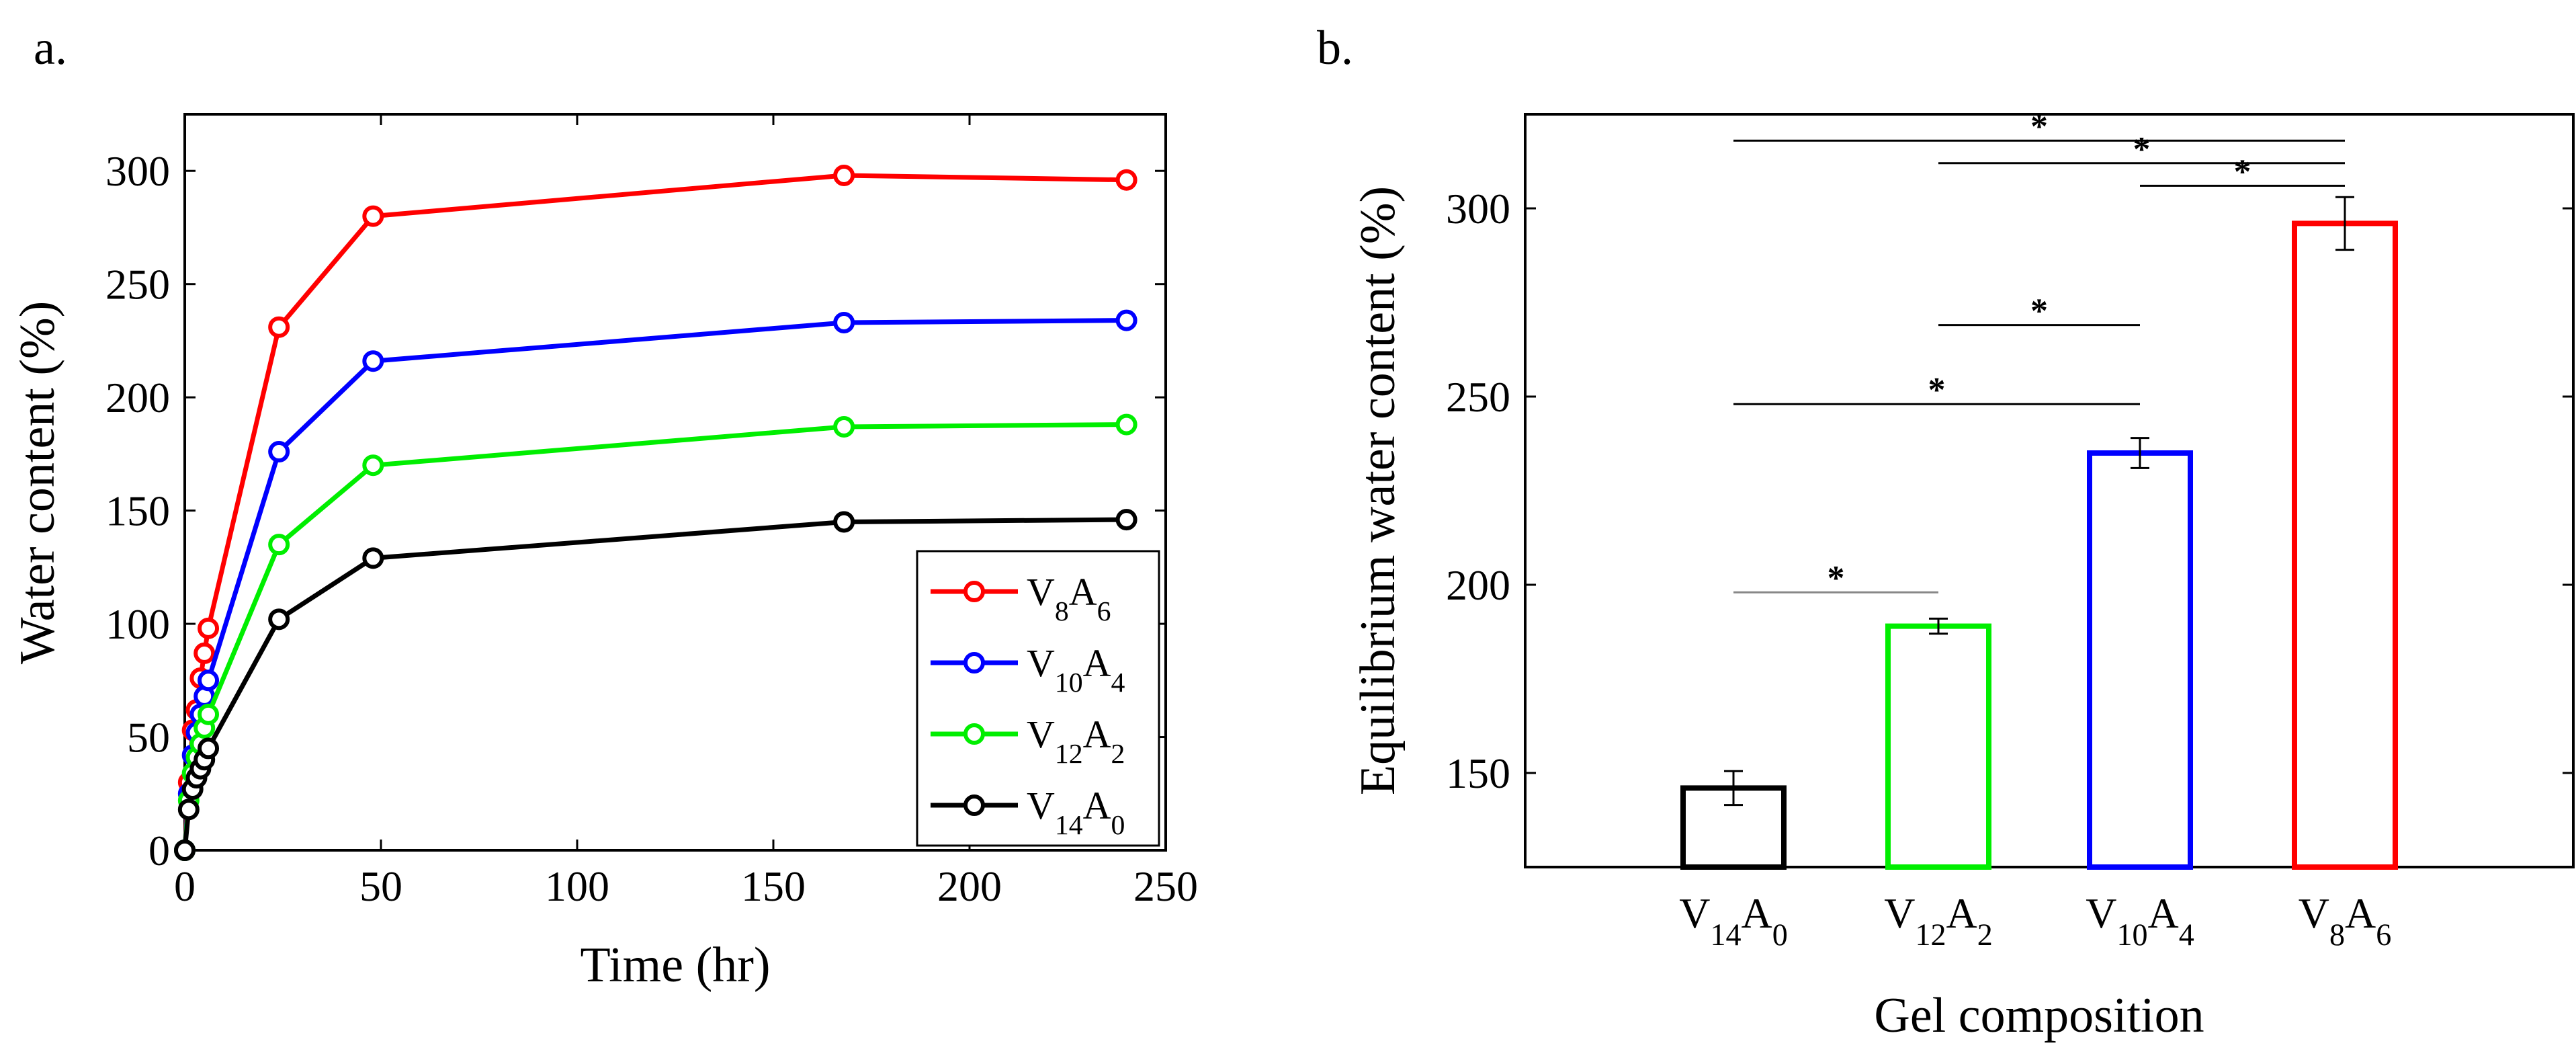 This screenshot has height=1062, width=2576. Describe the element at coordinates (974, 805) in the screenshot. I see `legend-marker-V14A0` at that location.